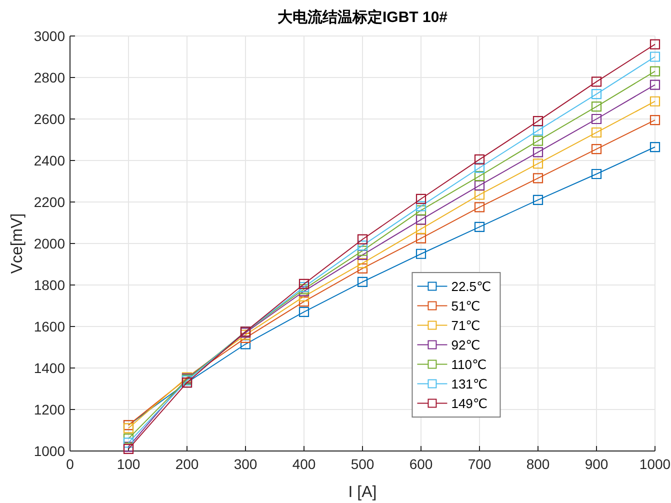 This screenshot has height=503, width=671. Describe the element at coordinates (465, 325) in the screenshot. I see `legend-label: 71℃` at that location.